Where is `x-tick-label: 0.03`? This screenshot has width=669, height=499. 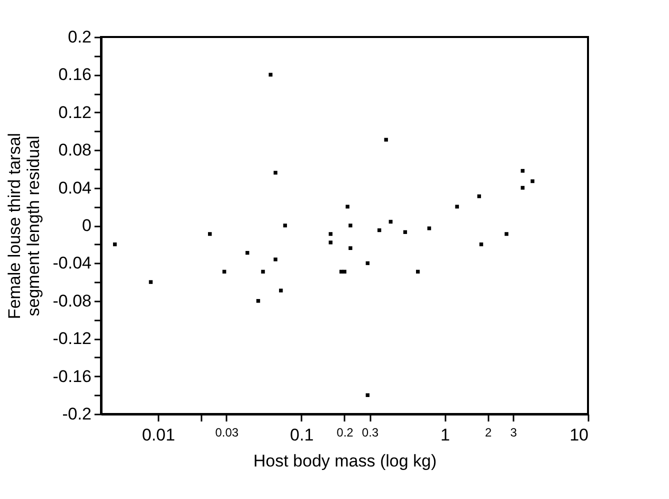
x-tick-label: 0.03 is located at coordinates (227, 433).